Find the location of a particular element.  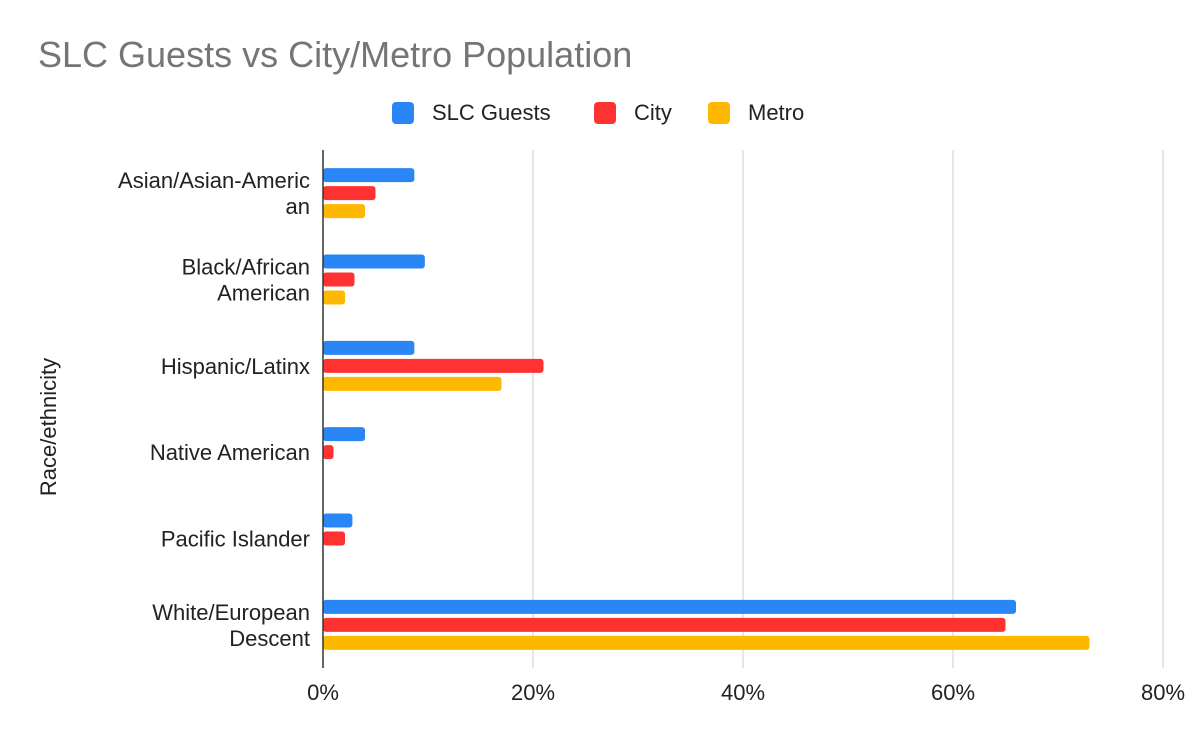

legend-item-slc-guests: SLC Guests is located at coordinates (471, 113).